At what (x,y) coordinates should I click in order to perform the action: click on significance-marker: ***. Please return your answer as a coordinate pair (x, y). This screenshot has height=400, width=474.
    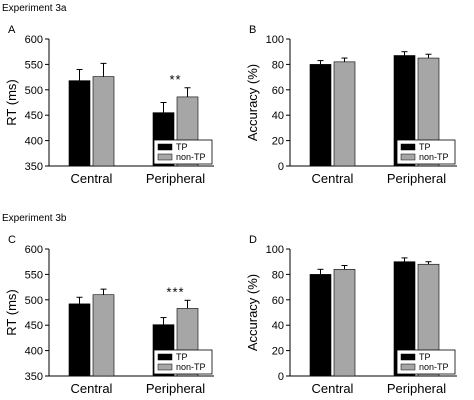
    Looking at the image, I should click on (175, 291).